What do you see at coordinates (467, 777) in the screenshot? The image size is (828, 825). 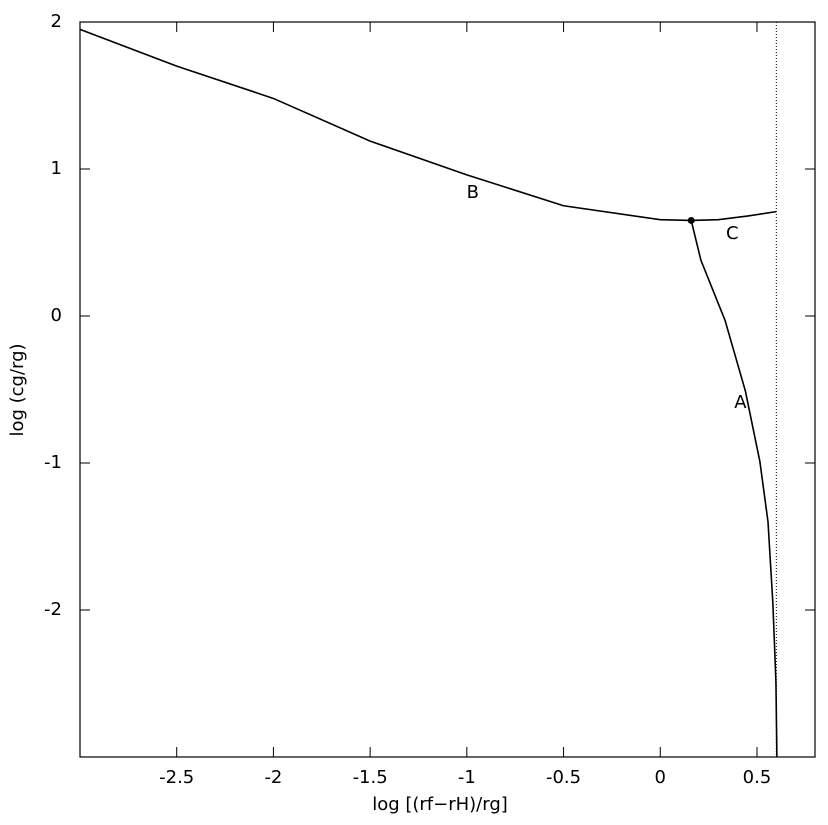 I see `x-tick-label: -1` at bounding box center [467, 777].